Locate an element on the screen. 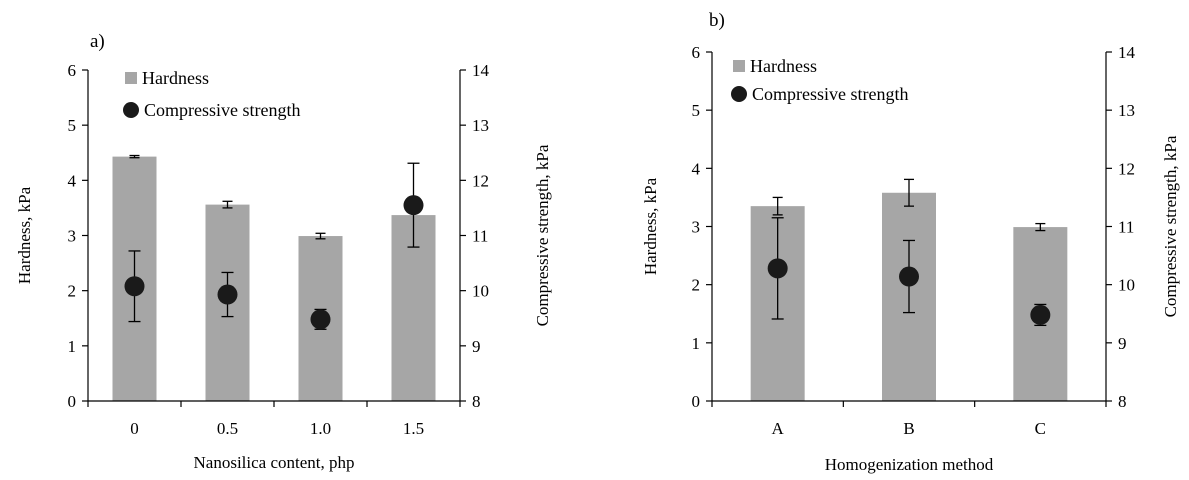 This screenshot has width=1189, height=480. x-tick-label: A is located at coordinates (778, 428).